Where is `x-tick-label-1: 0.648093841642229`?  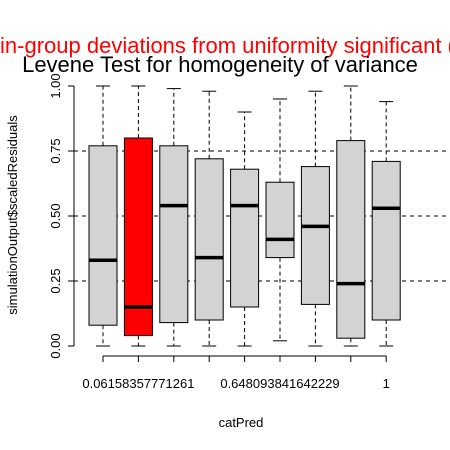
x-tick-label-1: 0.648093841642229 is located at coordinates (279, 383).